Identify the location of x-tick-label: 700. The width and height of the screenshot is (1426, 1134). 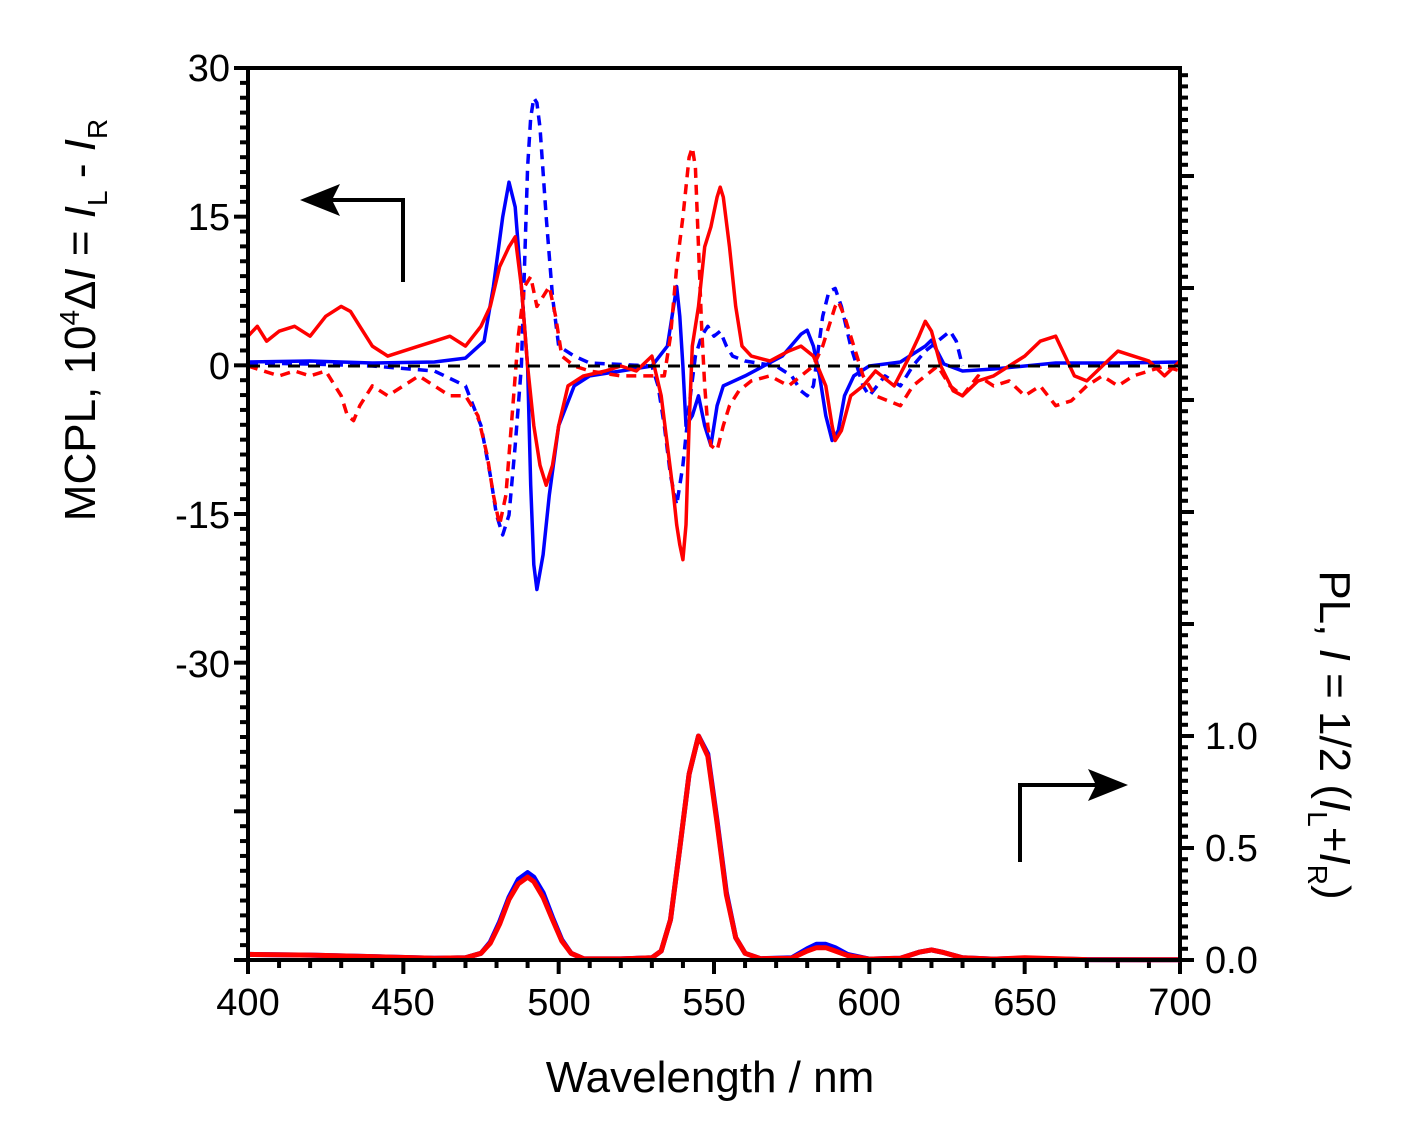
(1179, 1003).